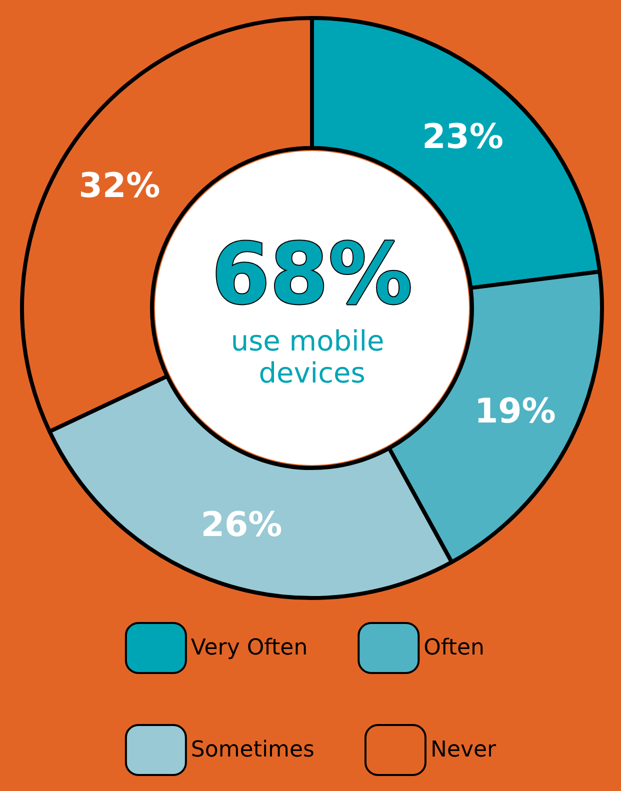 The image size is (621, 791). I want to click on legend-label: Very Often, so click(249, 648).